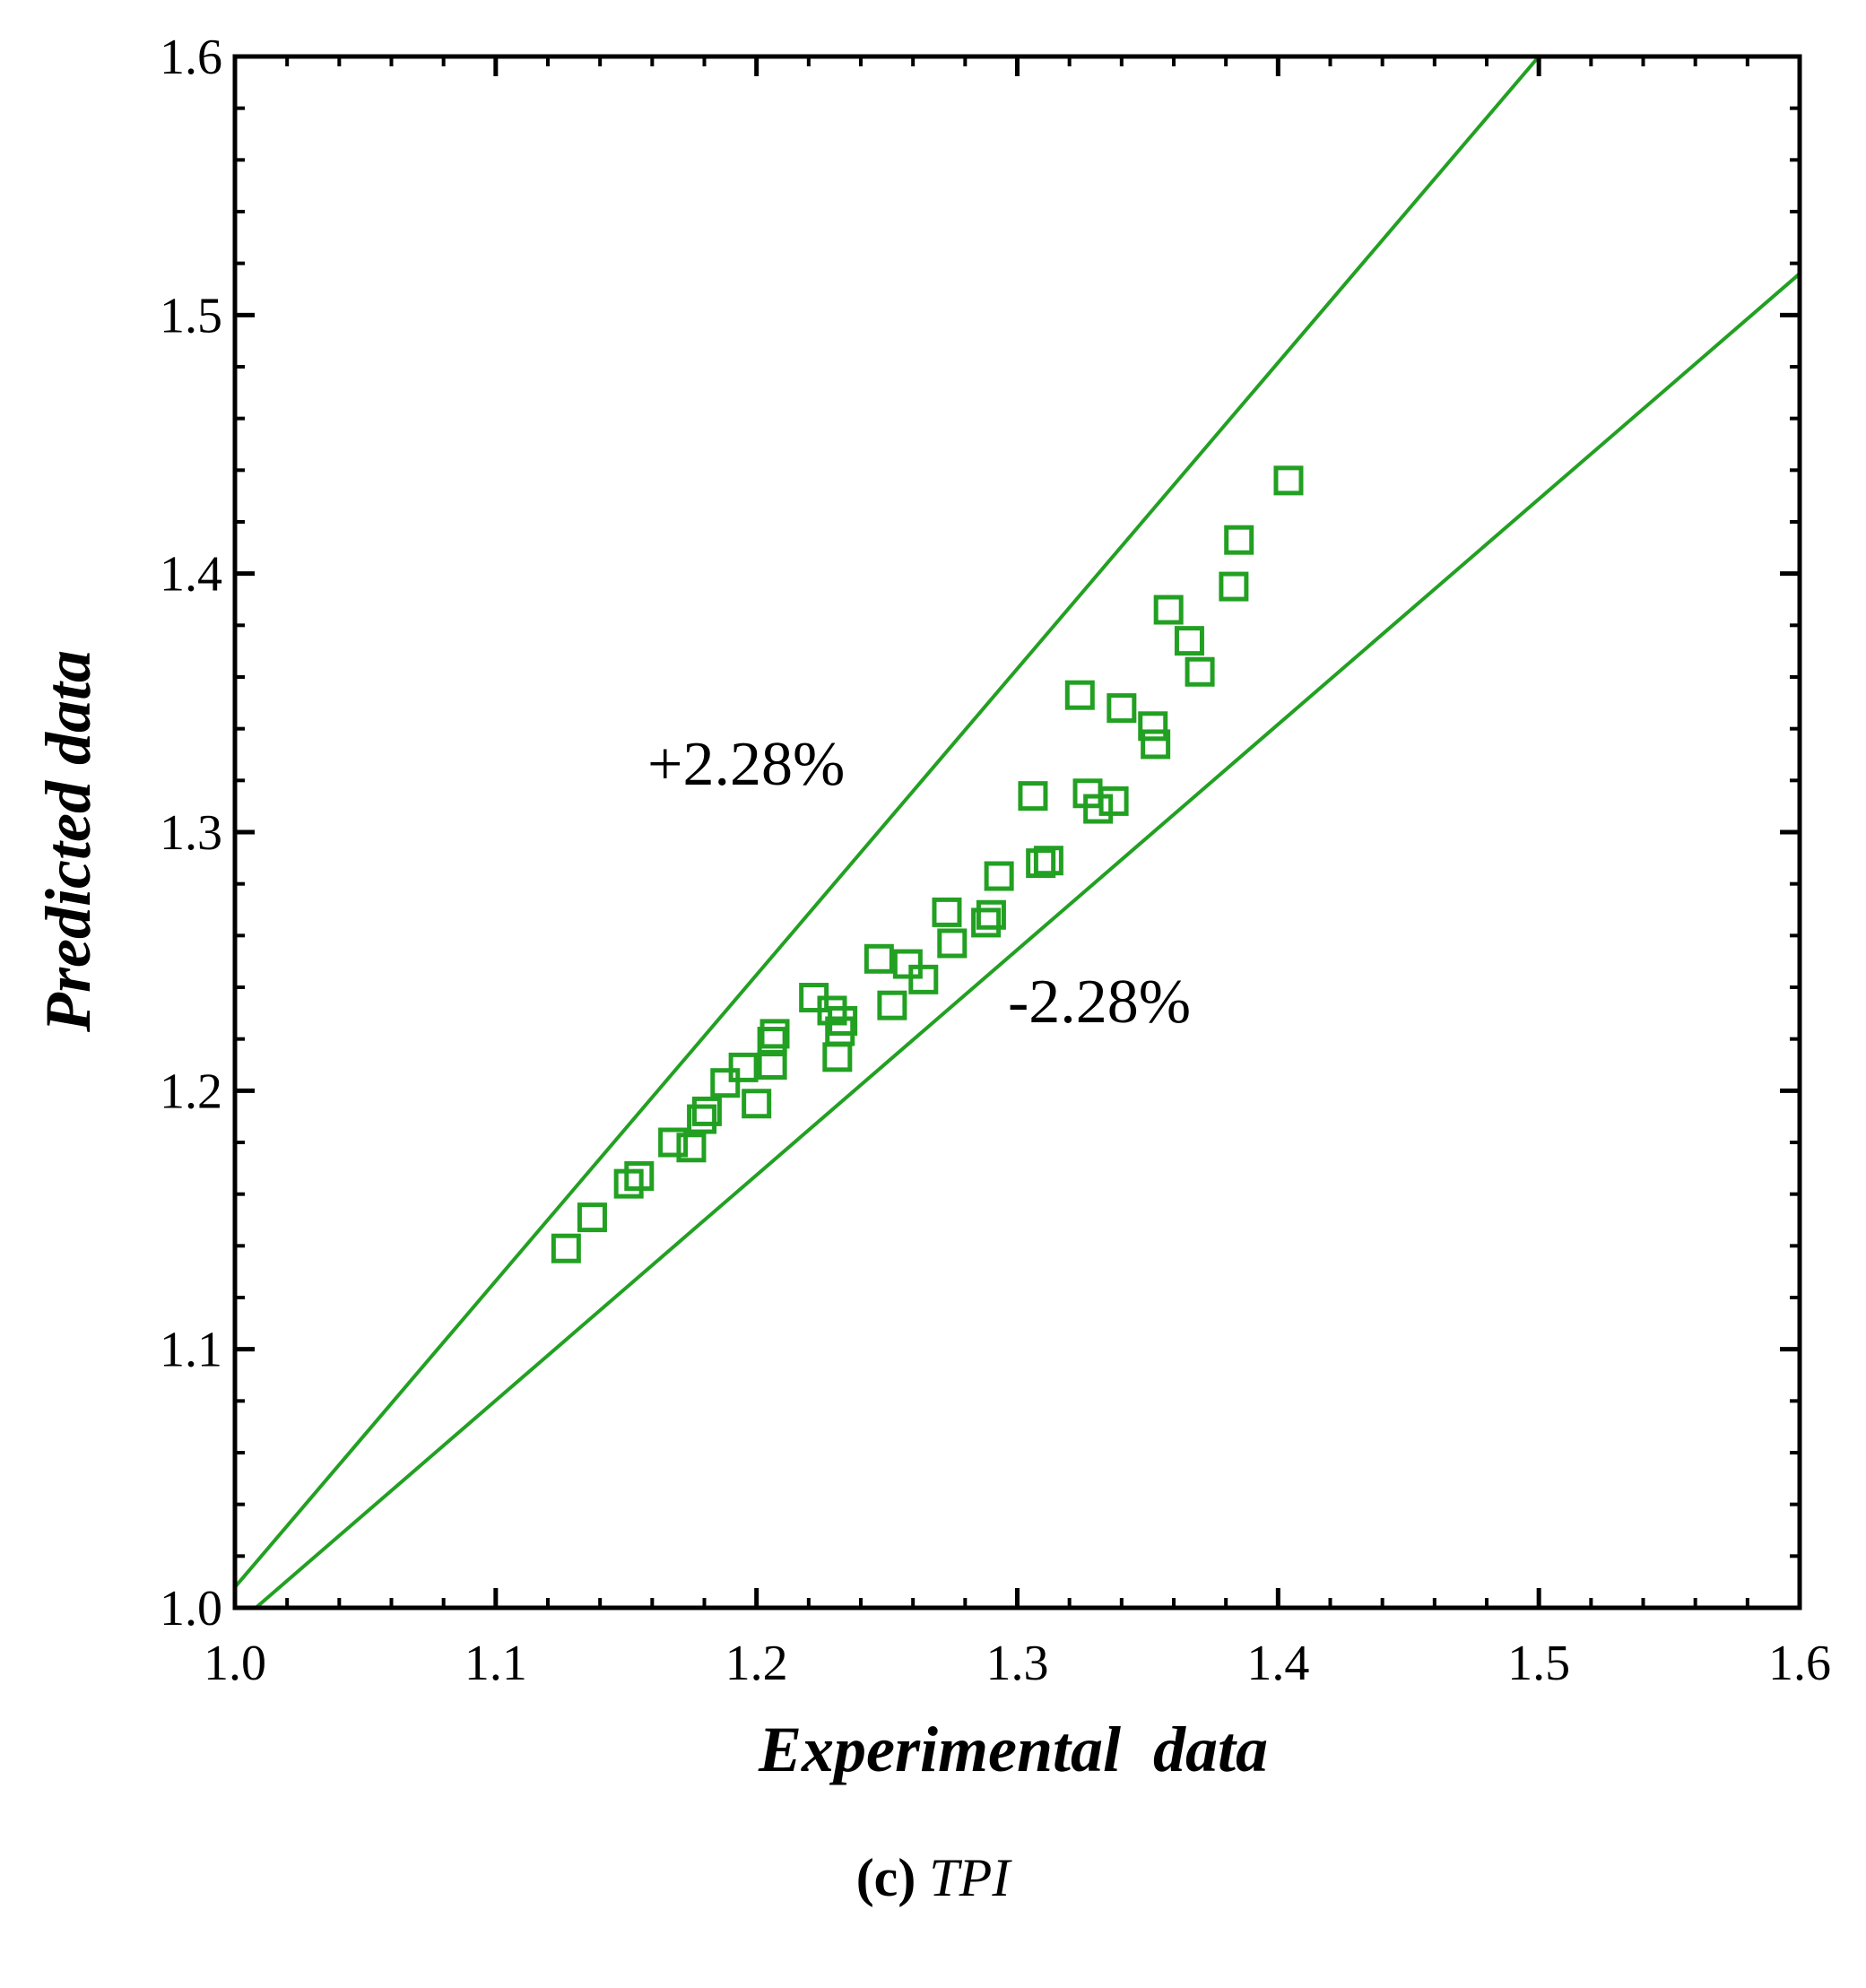 The image size is (1866, 1988). Describe the element at coordinates (191, 575) in the screenshot. I see `y-tick-label: 1.4` at that location.